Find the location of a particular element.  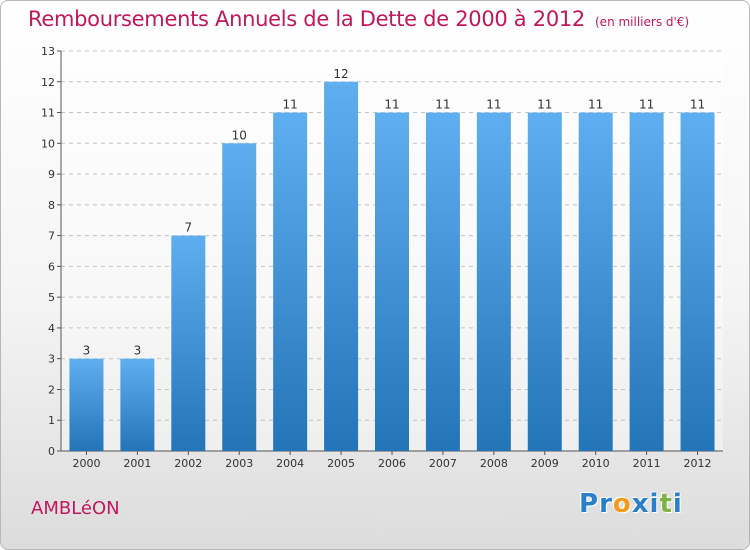

y-tick-label-11: 11 is located at coordinates (48, 113).